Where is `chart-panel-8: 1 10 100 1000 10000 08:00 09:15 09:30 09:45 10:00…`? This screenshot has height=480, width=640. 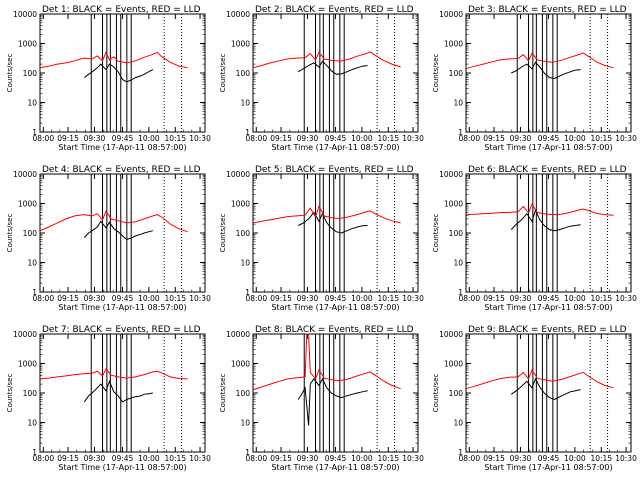 chart-panel-8: 1 10 100 1000 10000 08:00 09:15 09:30 09:45 10:00… is located at coordinates (321, 398).